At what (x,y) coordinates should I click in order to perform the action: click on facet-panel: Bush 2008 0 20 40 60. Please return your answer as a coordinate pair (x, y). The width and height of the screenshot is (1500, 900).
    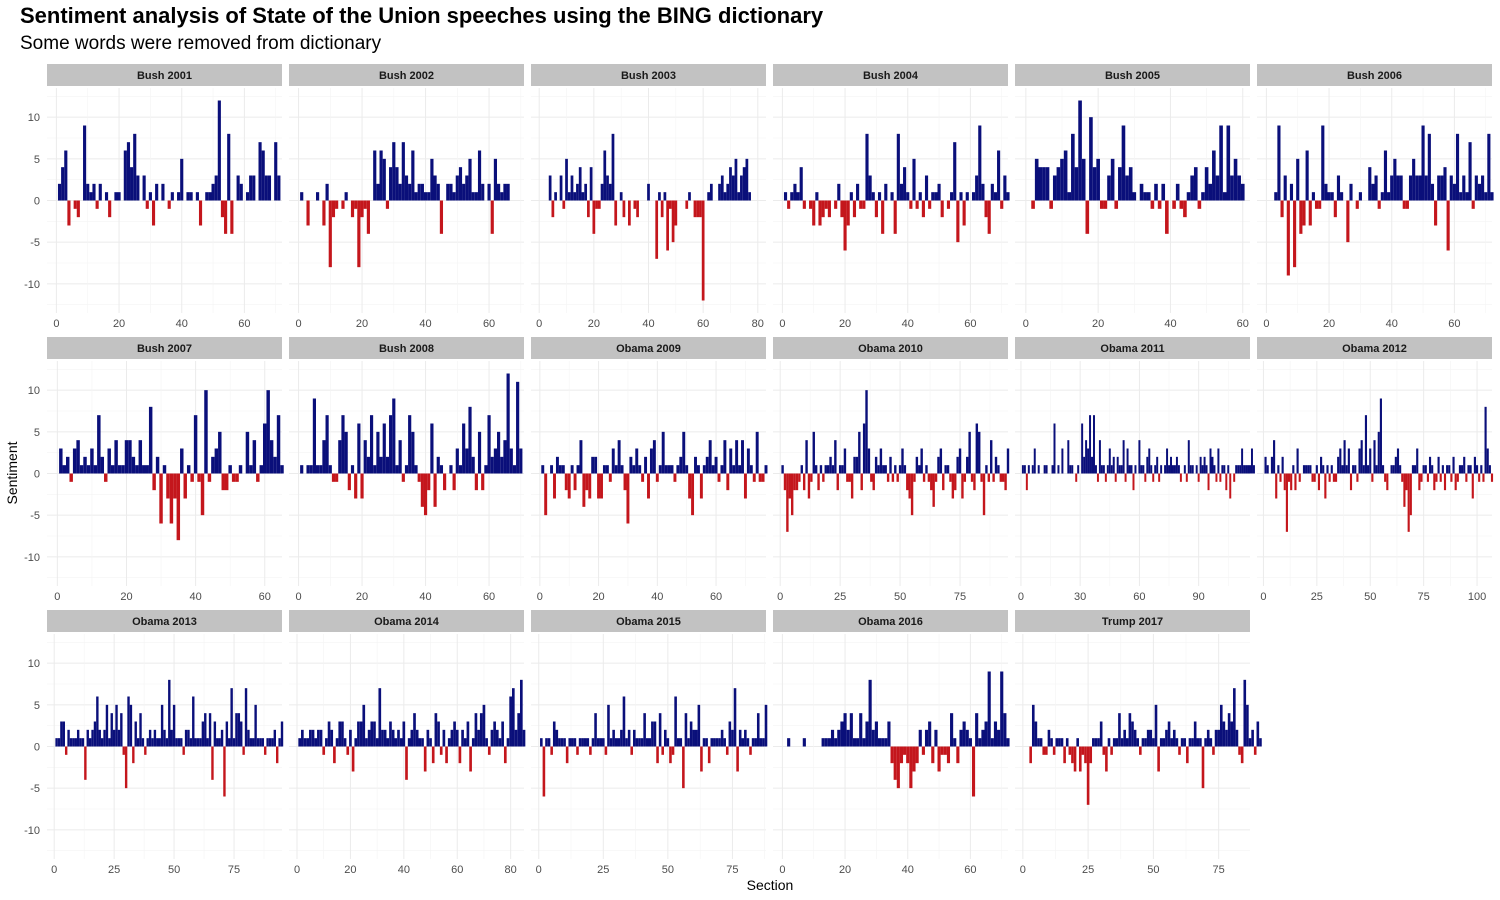
    Looking at the image, I should click on (406, 470).